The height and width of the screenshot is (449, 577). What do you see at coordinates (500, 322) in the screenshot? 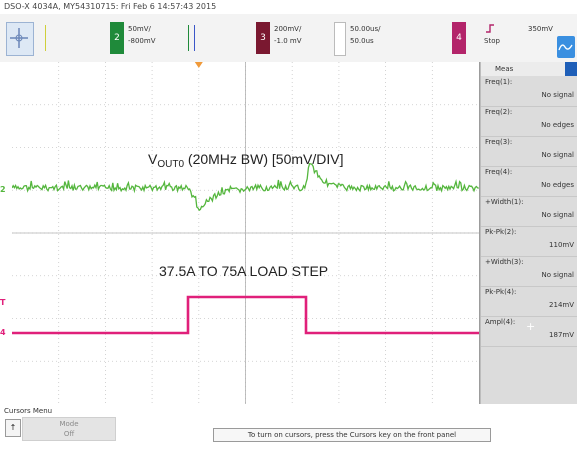
I see `measurement-name: Ampl(4):` at bounding box center [500, 322].